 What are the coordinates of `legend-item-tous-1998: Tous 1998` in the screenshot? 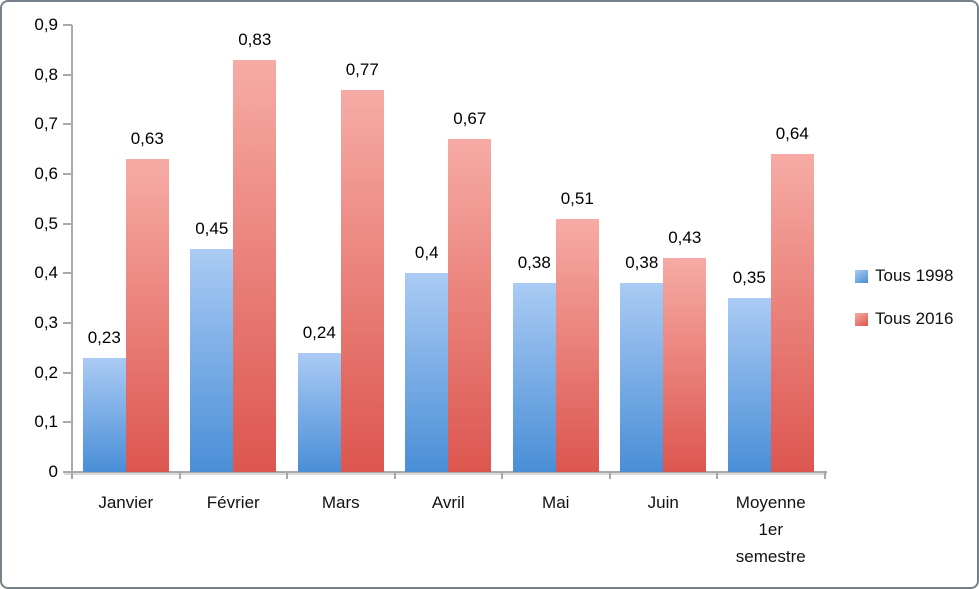 It's located at (904, 276).